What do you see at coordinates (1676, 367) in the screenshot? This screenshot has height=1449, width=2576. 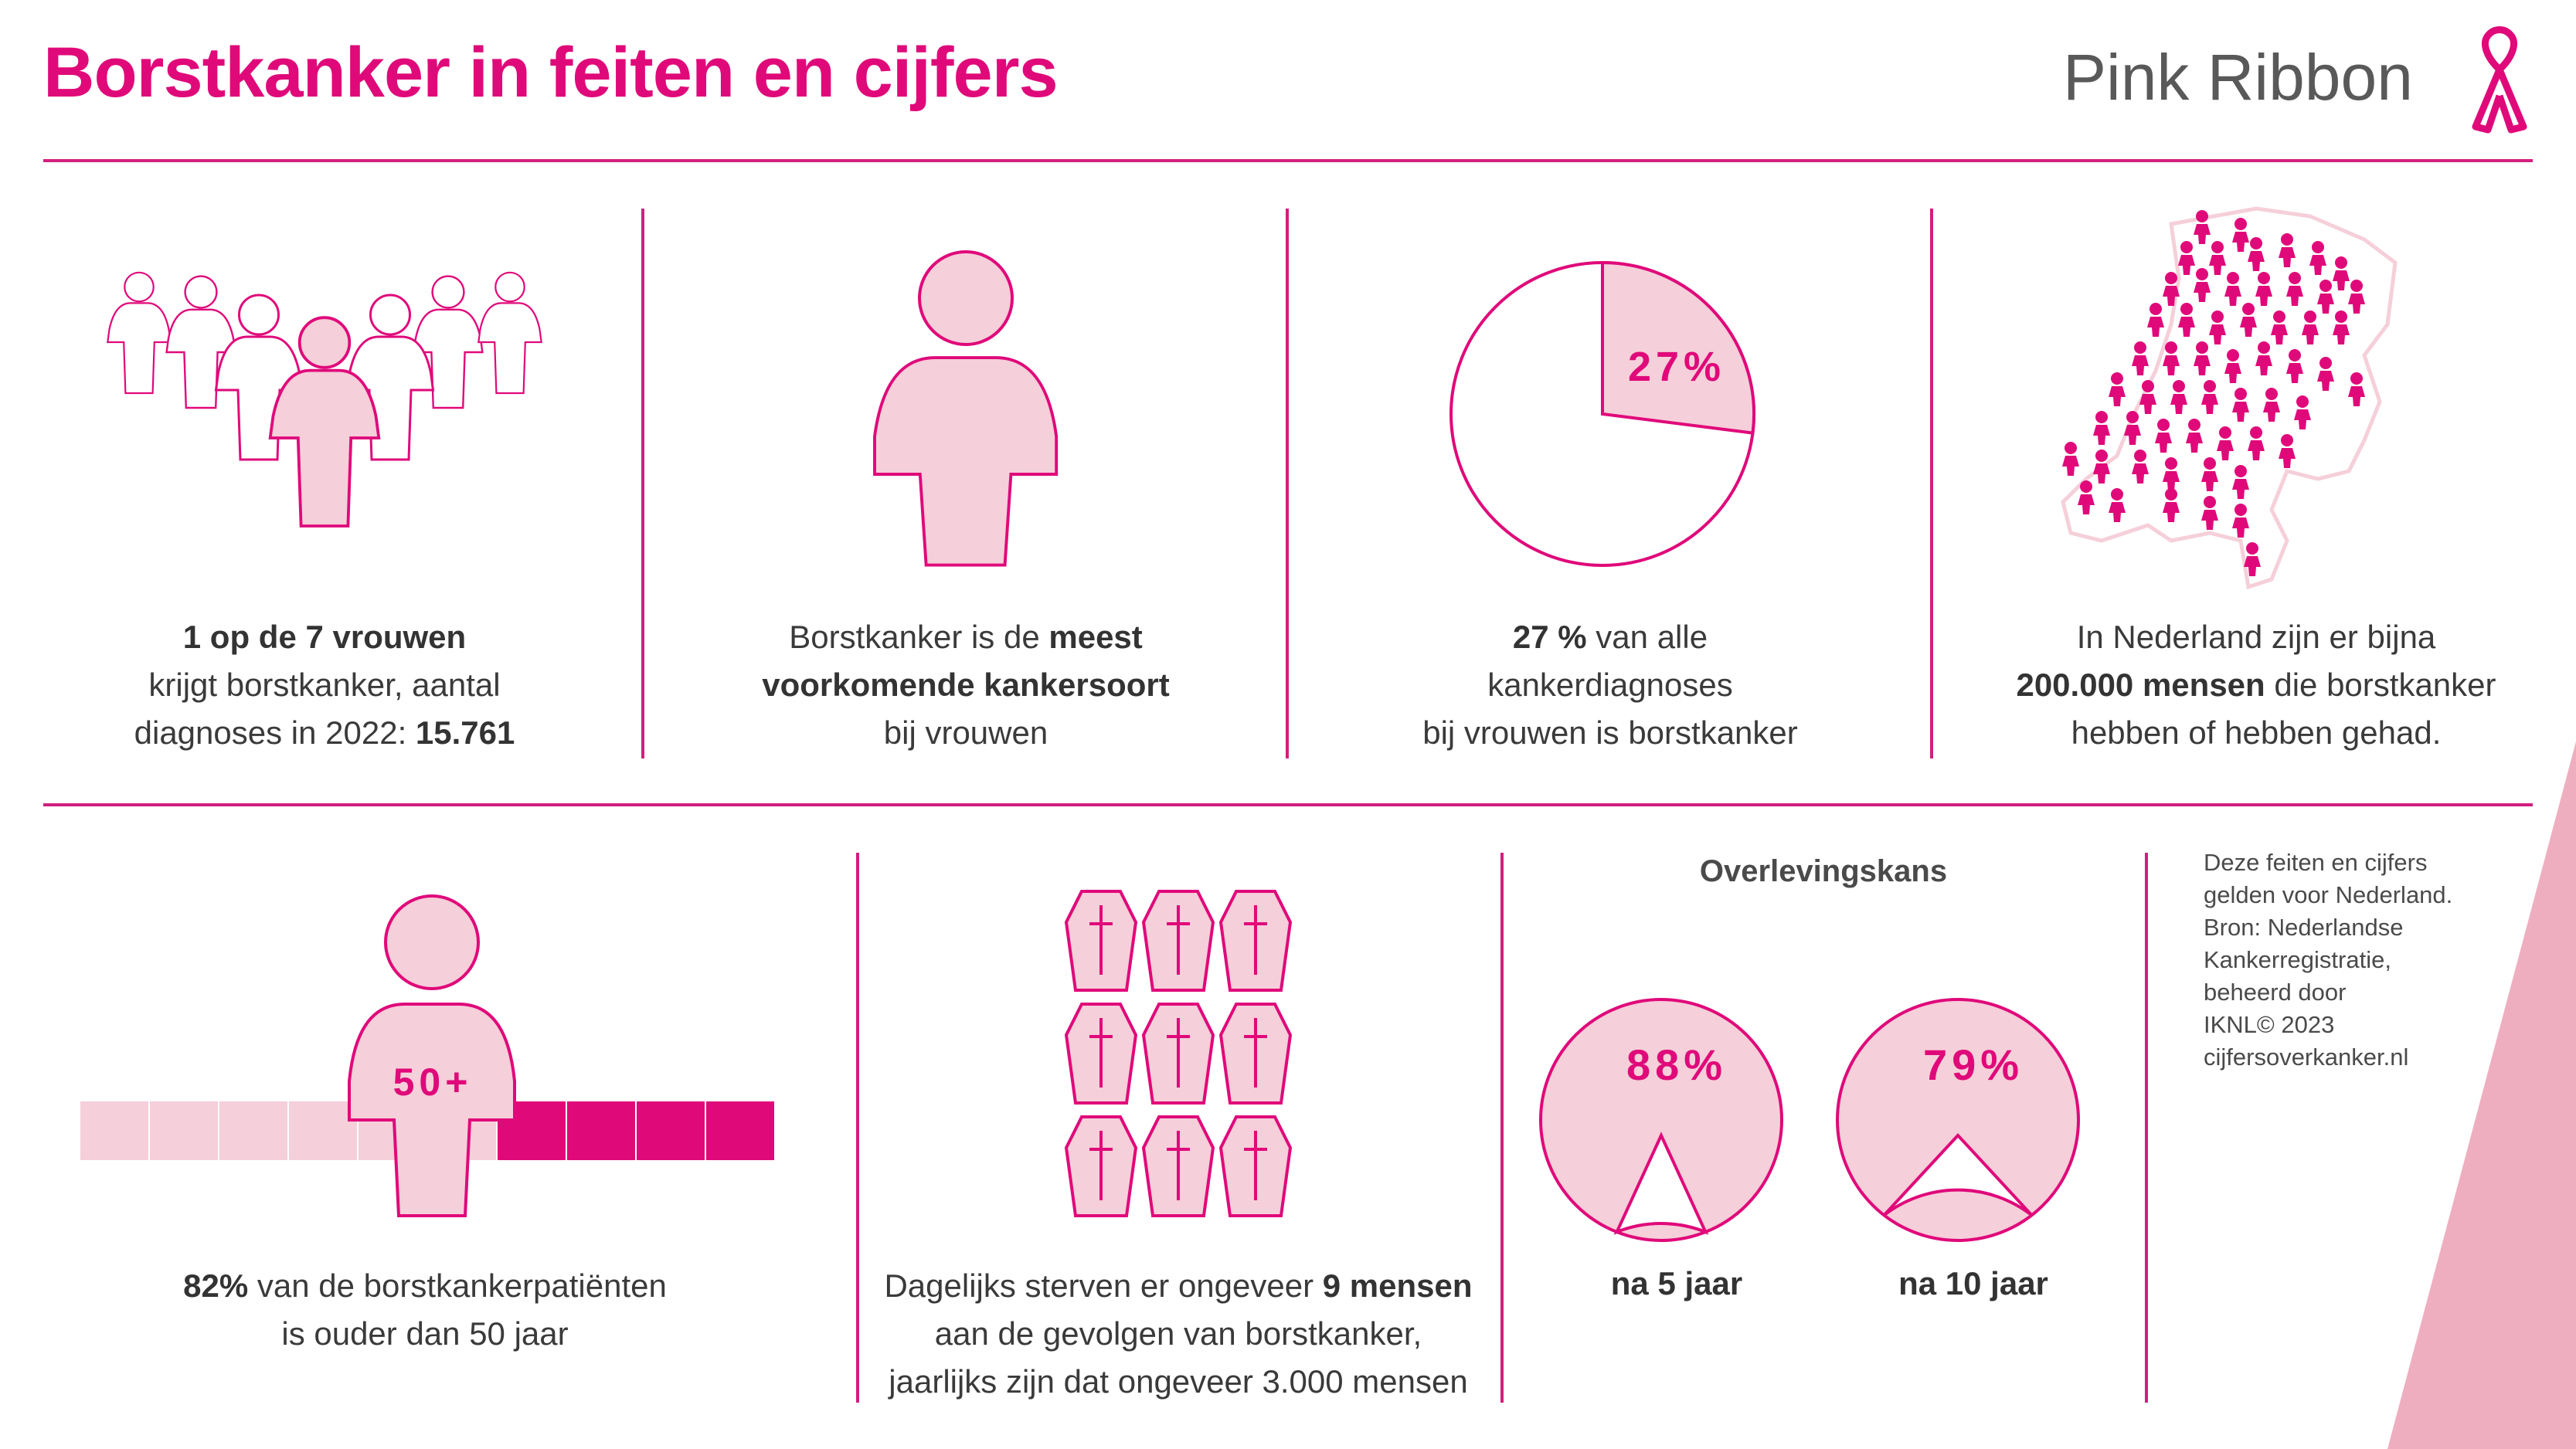 I see `pie-label: 27%` at bounding box center [1676, 367].